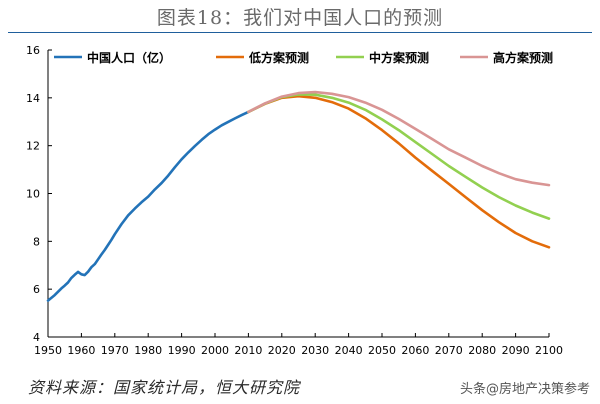  What do you see at coordinates (36, 337) in the screenshot?
I see `y-tick-label: 4` at bounding box center [36, 337].